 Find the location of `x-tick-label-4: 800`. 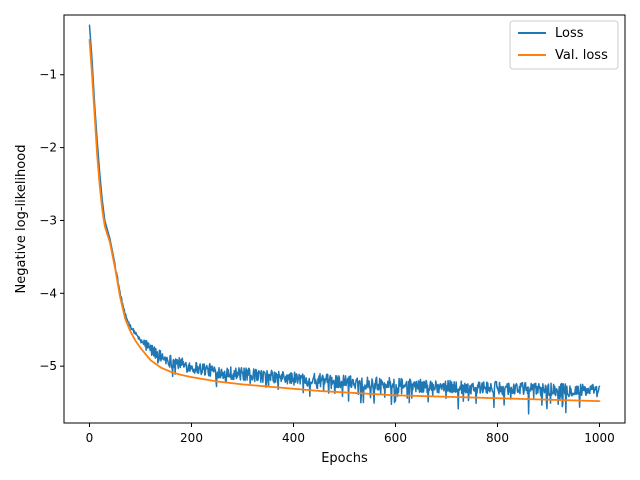

x-tick-label-4: 800 is located at coordinates (497, 438).